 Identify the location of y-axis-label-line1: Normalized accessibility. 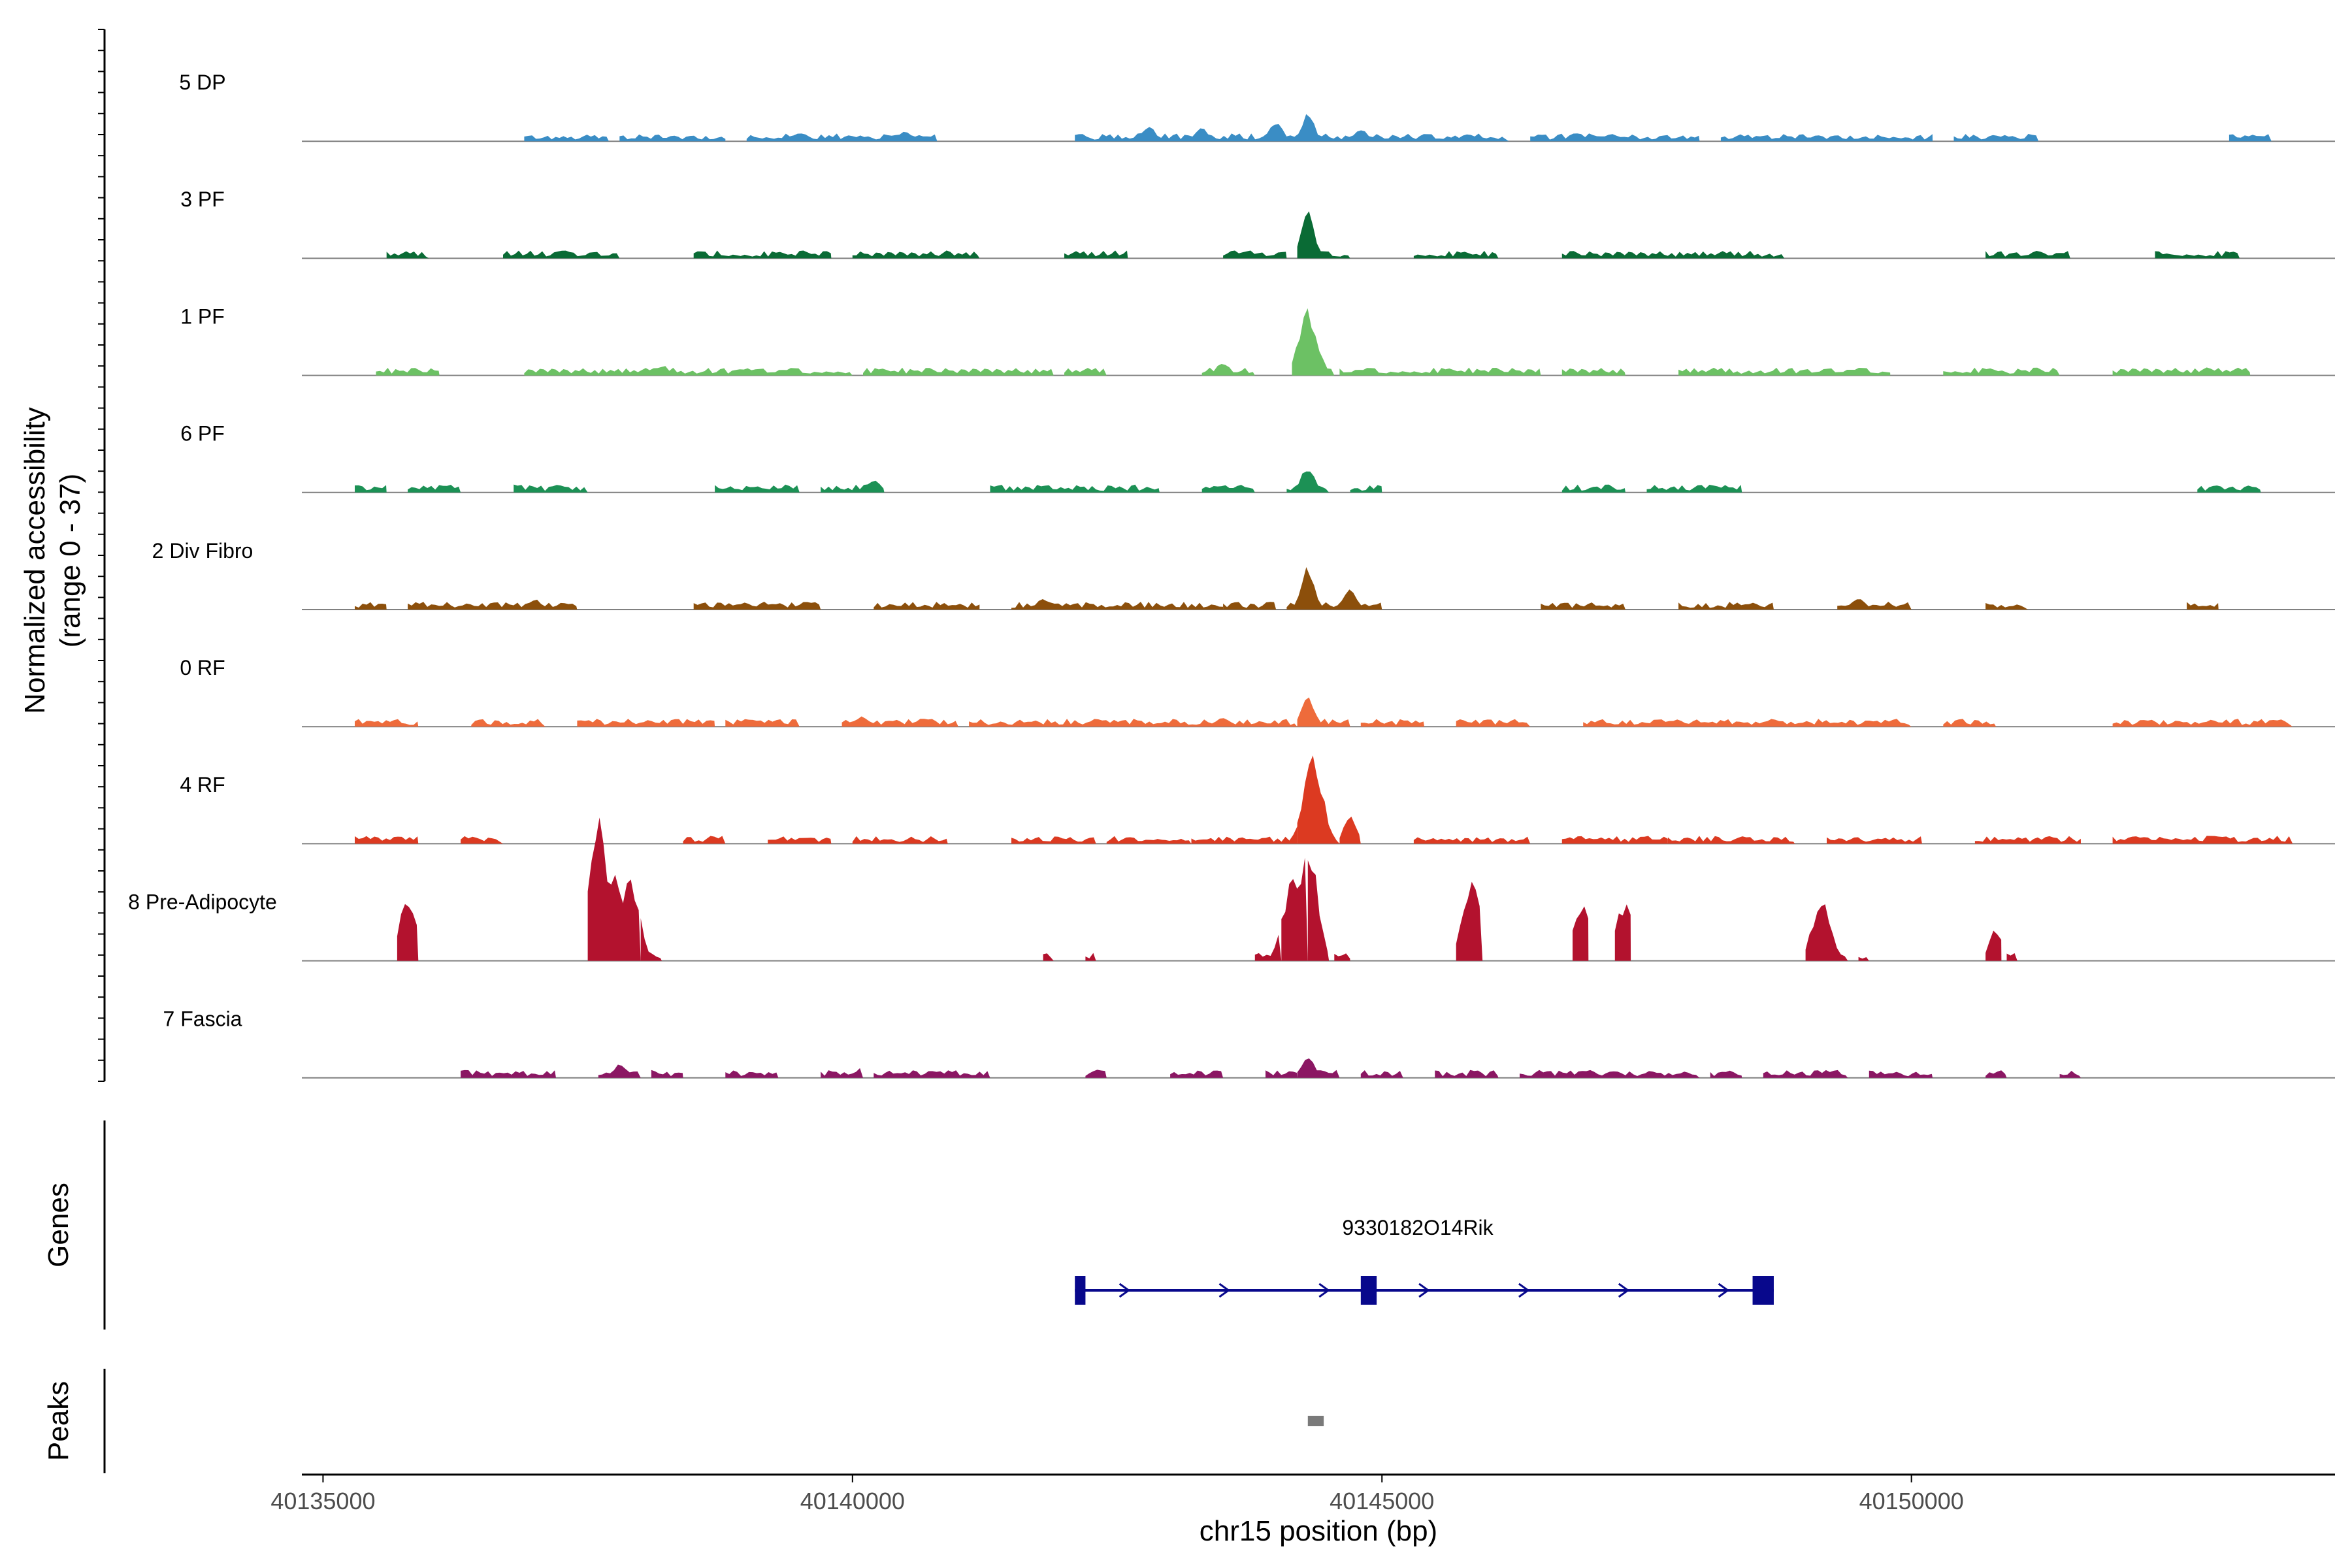
(35, 560).